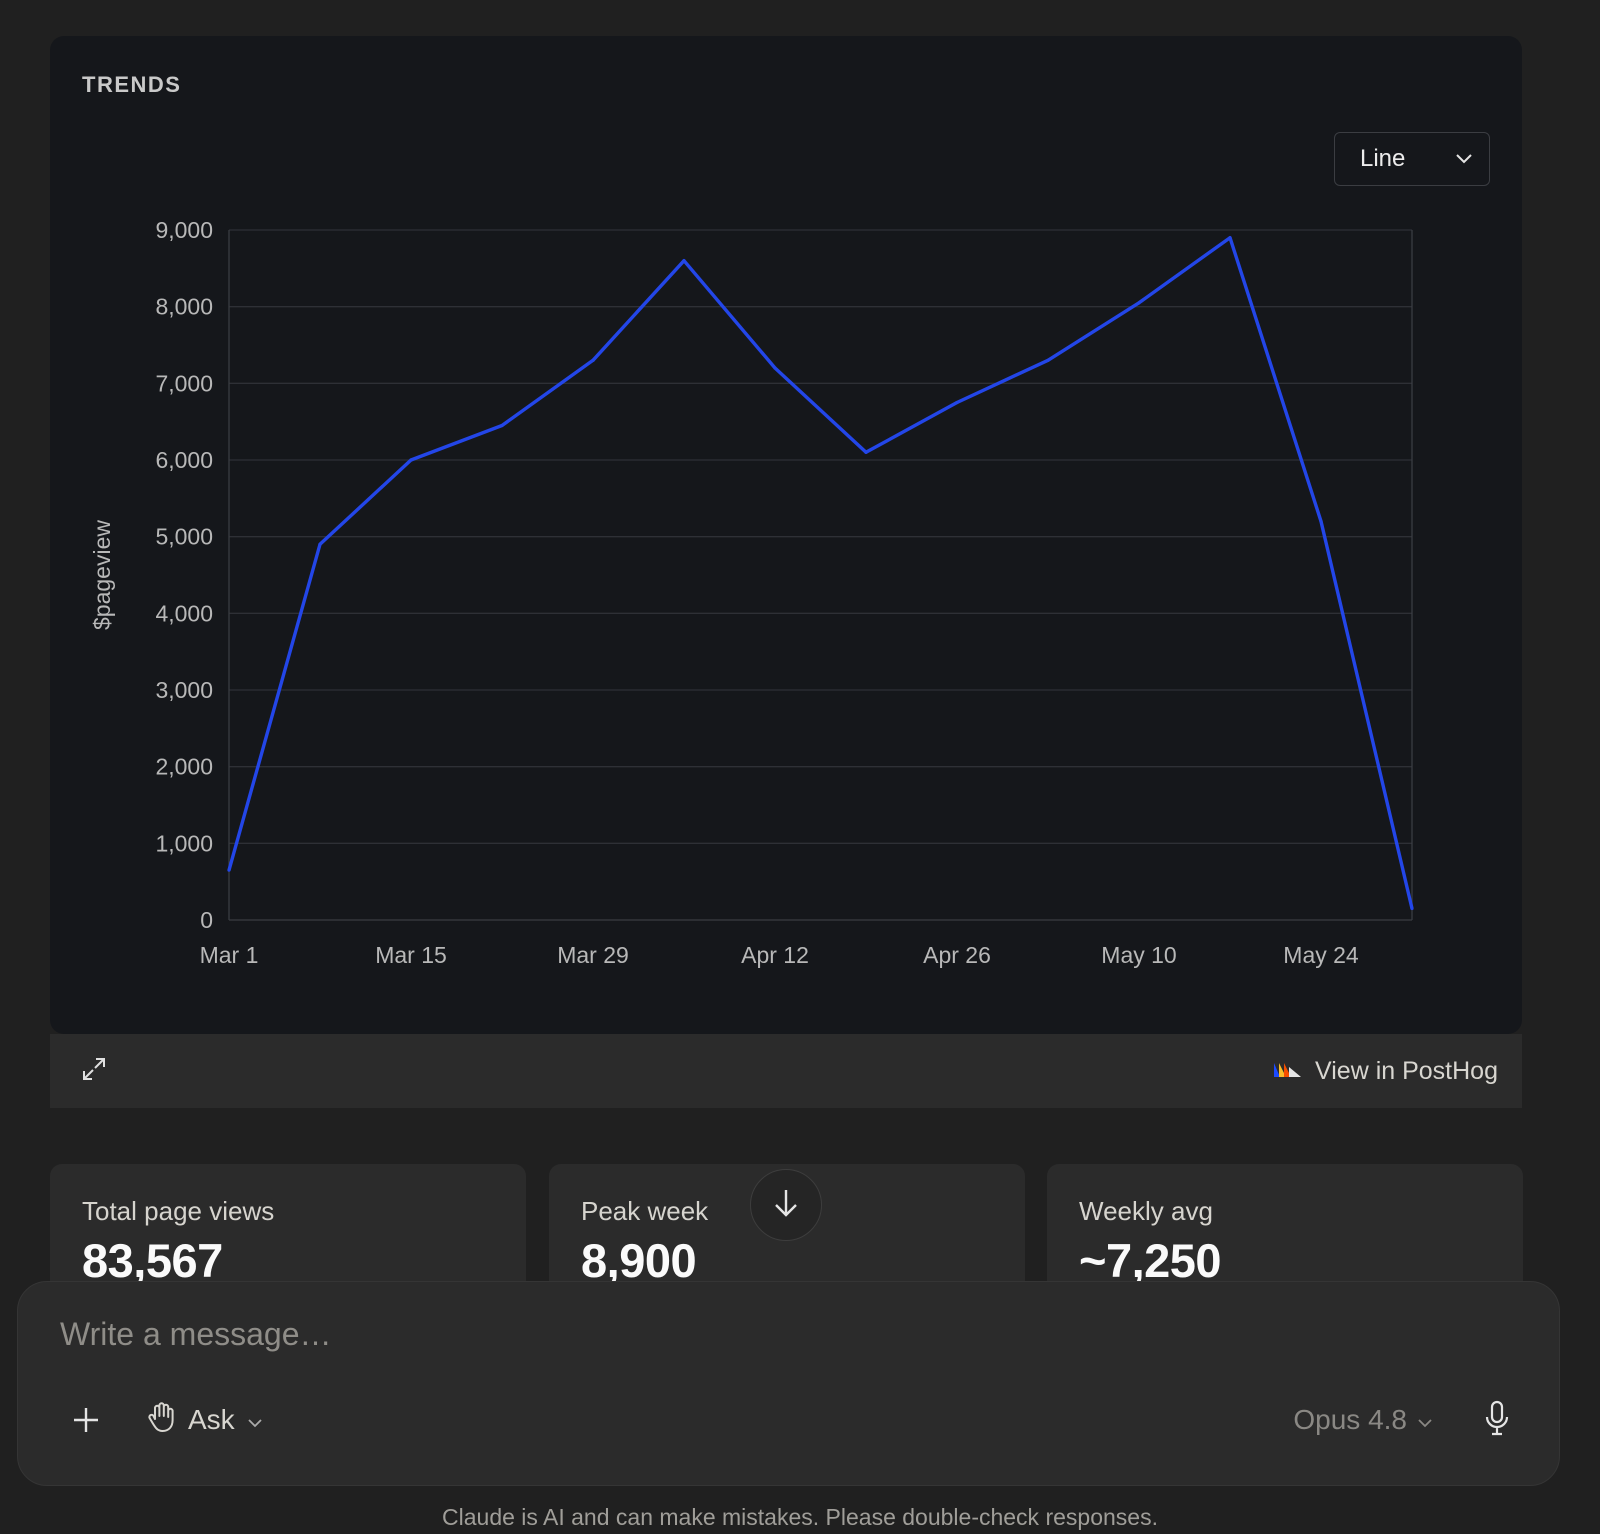  I want to click on plus-icon, so click(86, 1424).